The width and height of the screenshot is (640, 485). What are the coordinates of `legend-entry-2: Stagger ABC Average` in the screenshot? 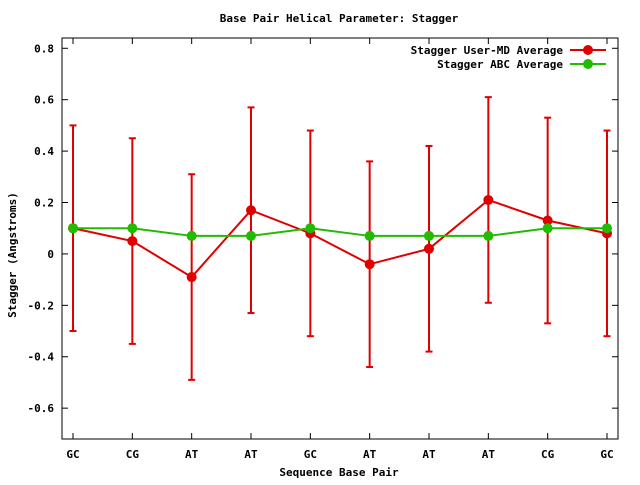 It's located at (521, 64).